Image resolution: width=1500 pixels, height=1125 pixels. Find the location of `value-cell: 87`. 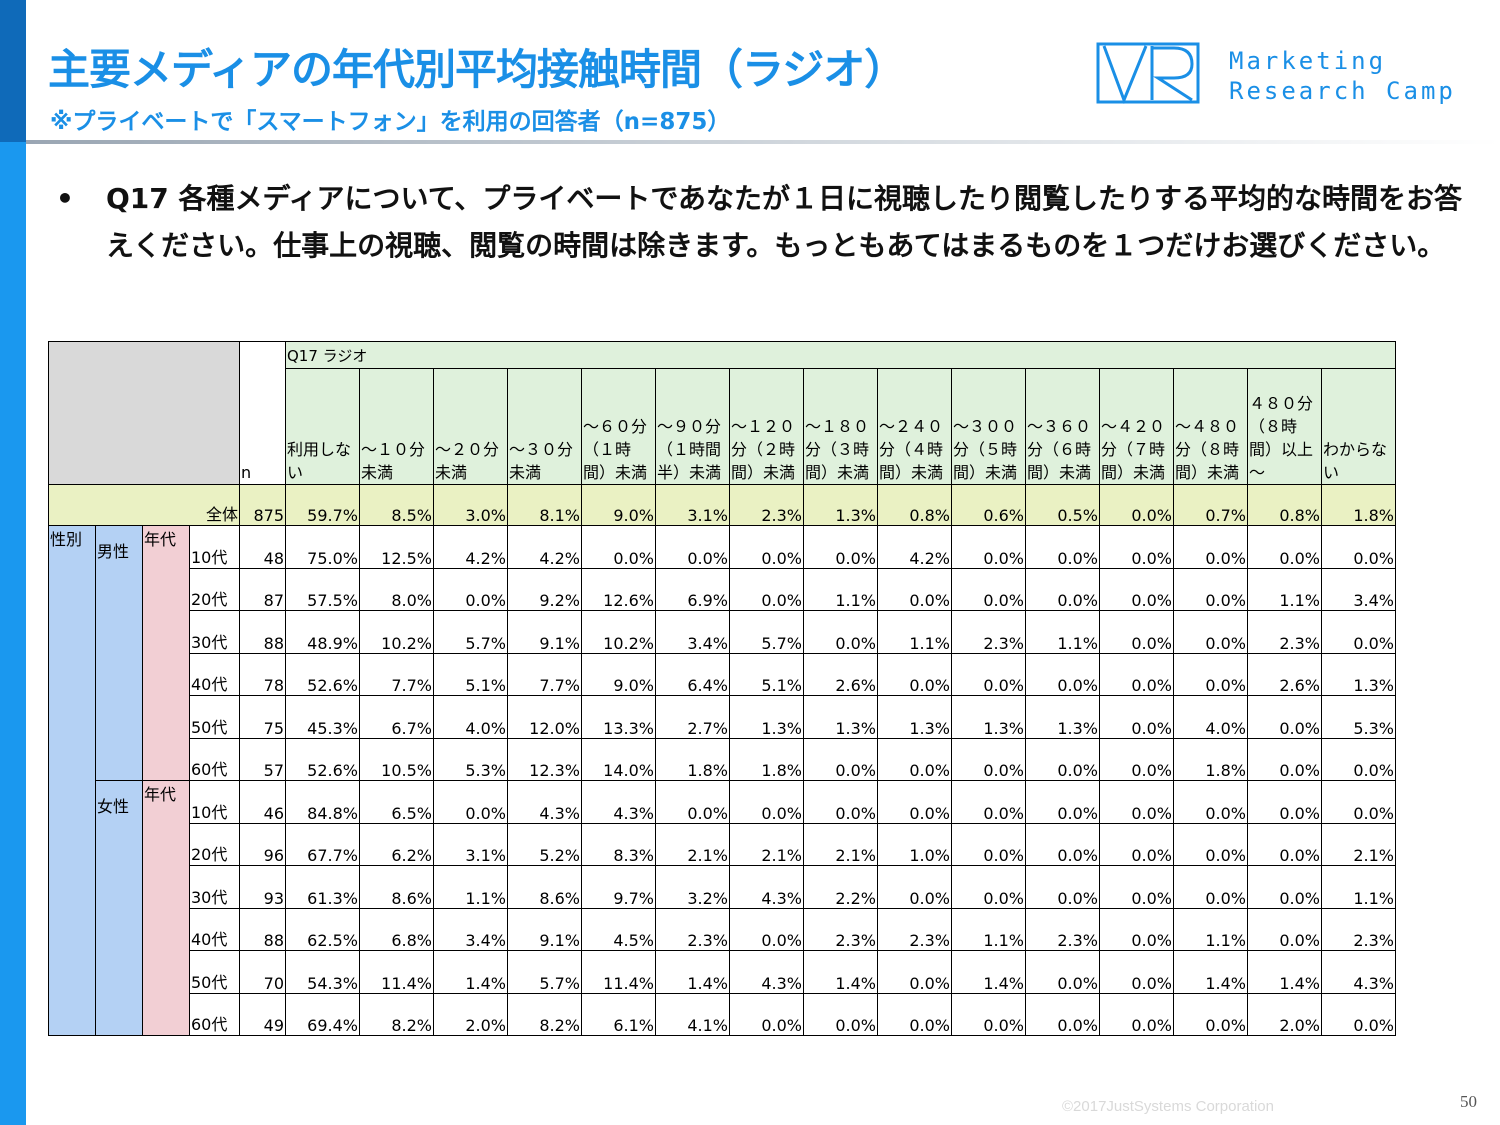

value-cell: 87 is located at coordinates (262, 589).